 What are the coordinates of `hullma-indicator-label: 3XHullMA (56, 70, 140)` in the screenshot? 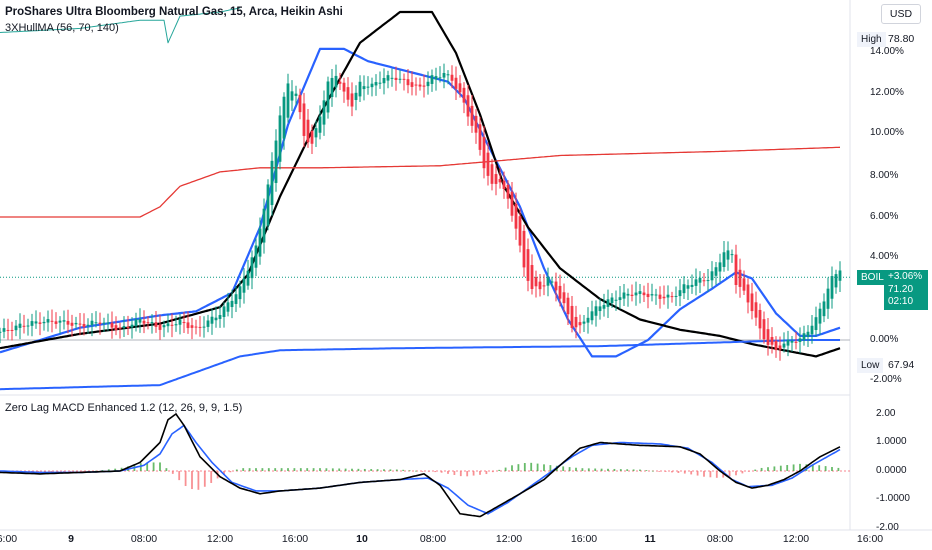 It's located at (62, 28).